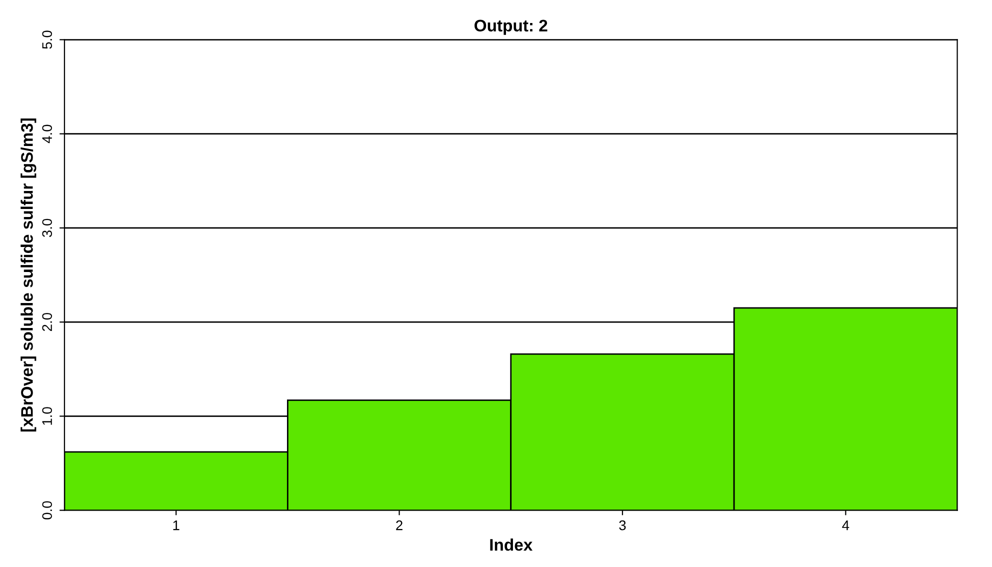 The width and height of the screenshot is (992, 567). I want to click on y-tick-label: 0.0, so click(47, 510).